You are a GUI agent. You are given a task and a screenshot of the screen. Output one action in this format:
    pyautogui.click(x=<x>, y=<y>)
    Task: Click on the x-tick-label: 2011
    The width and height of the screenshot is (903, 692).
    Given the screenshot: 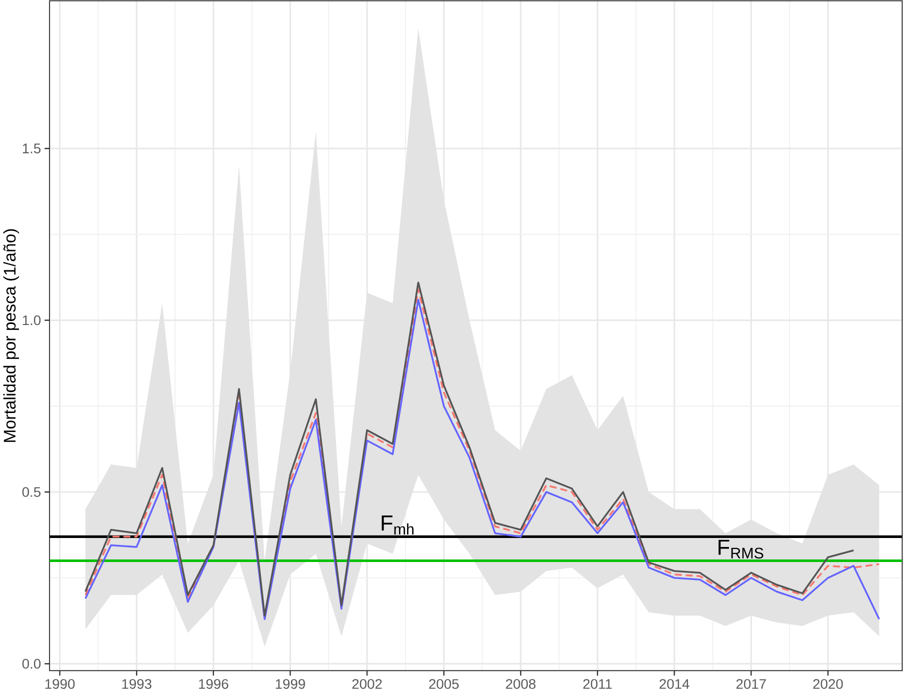 What is the action you would take?
    pyautogui.click(x=597, y=683)
    